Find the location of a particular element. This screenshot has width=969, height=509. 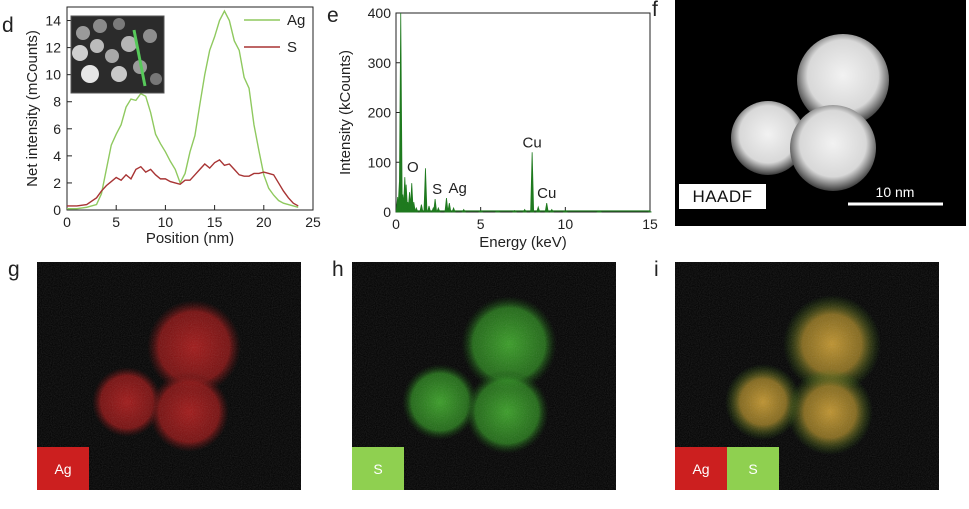

y-axis-label: Intensity (kCounts) is located at coordinates (345, 112).